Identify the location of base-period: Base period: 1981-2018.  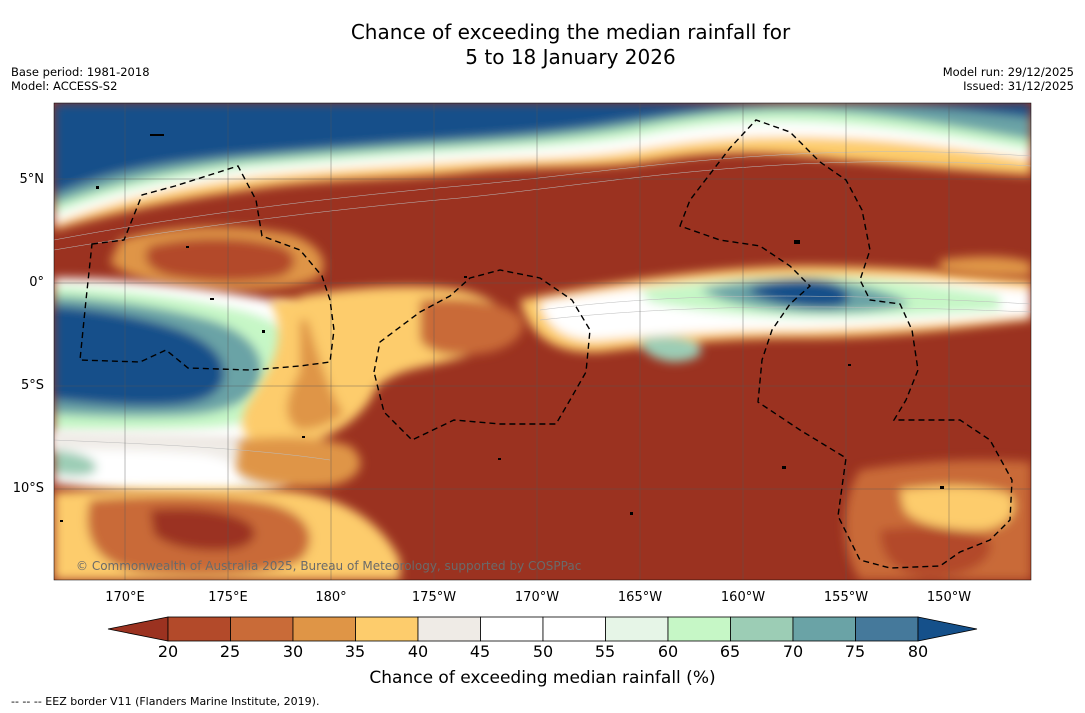
(80, 72).